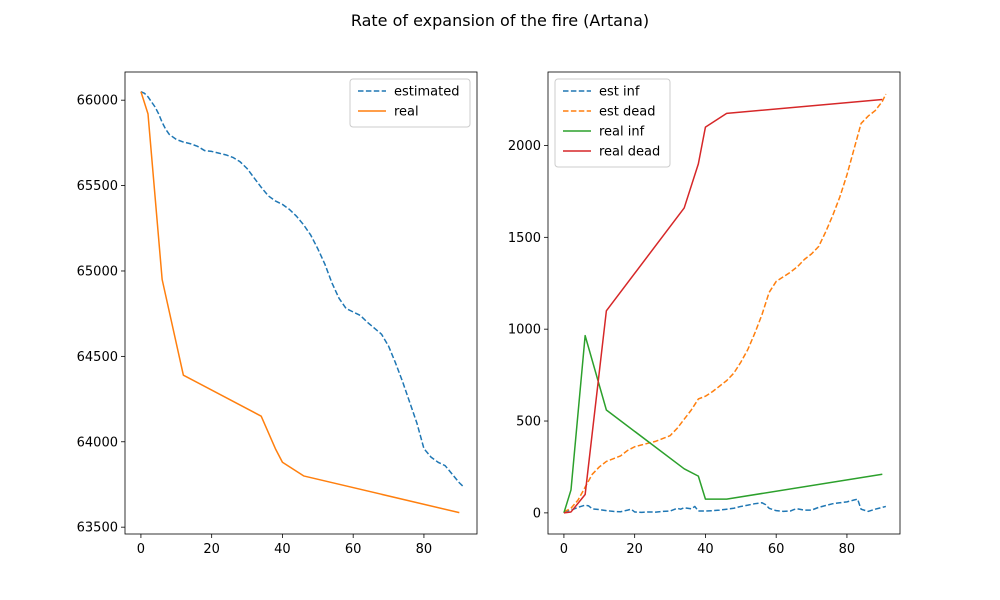 This screenshot has width=1000, height=600. I want to click on legend-label: real, so click(406, 112).